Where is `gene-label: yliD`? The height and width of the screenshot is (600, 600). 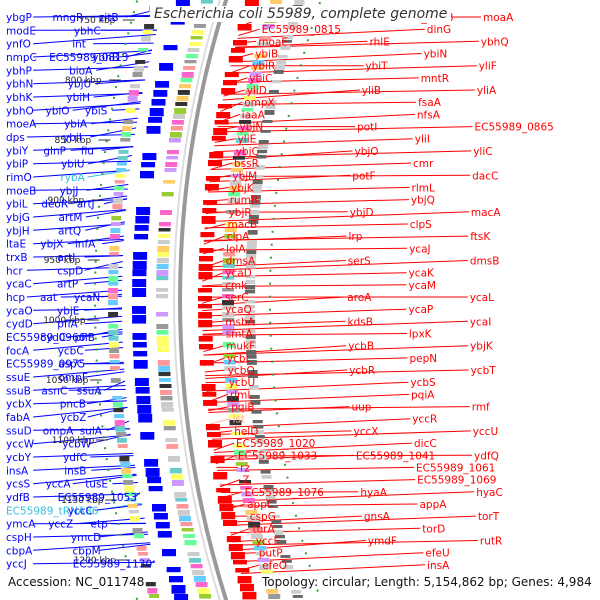
gene-label: yliD is located at coordinates (257, 91).